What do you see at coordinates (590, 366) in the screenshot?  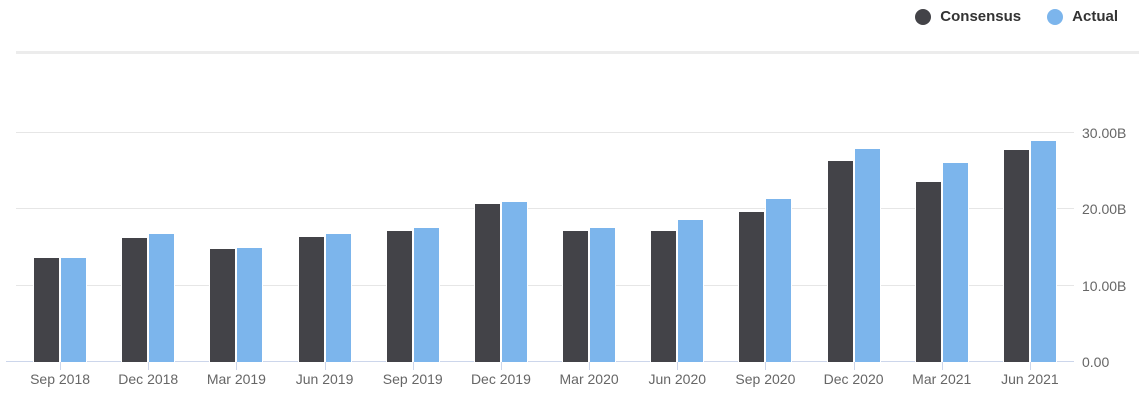 I see `x-axis-tick-mar-2020` at bounding box center [590, 366].